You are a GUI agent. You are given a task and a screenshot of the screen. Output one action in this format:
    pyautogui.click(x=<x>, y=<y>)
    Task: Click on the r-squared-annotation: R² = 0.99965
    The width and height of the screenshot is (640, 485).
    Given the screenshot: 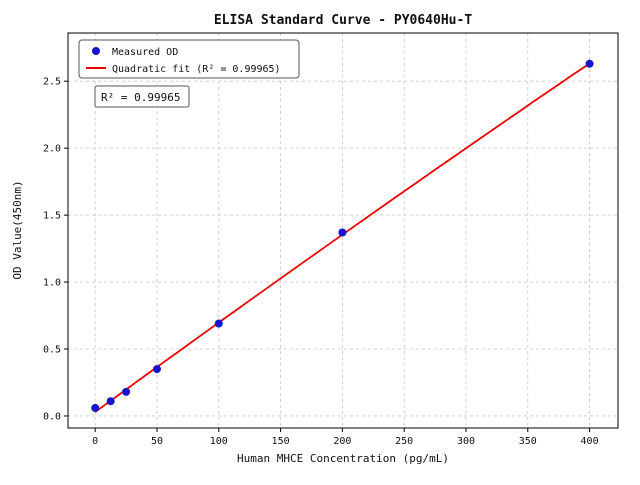 What is the action you would take?
    pyautogui.click(x=142, y=96)
    